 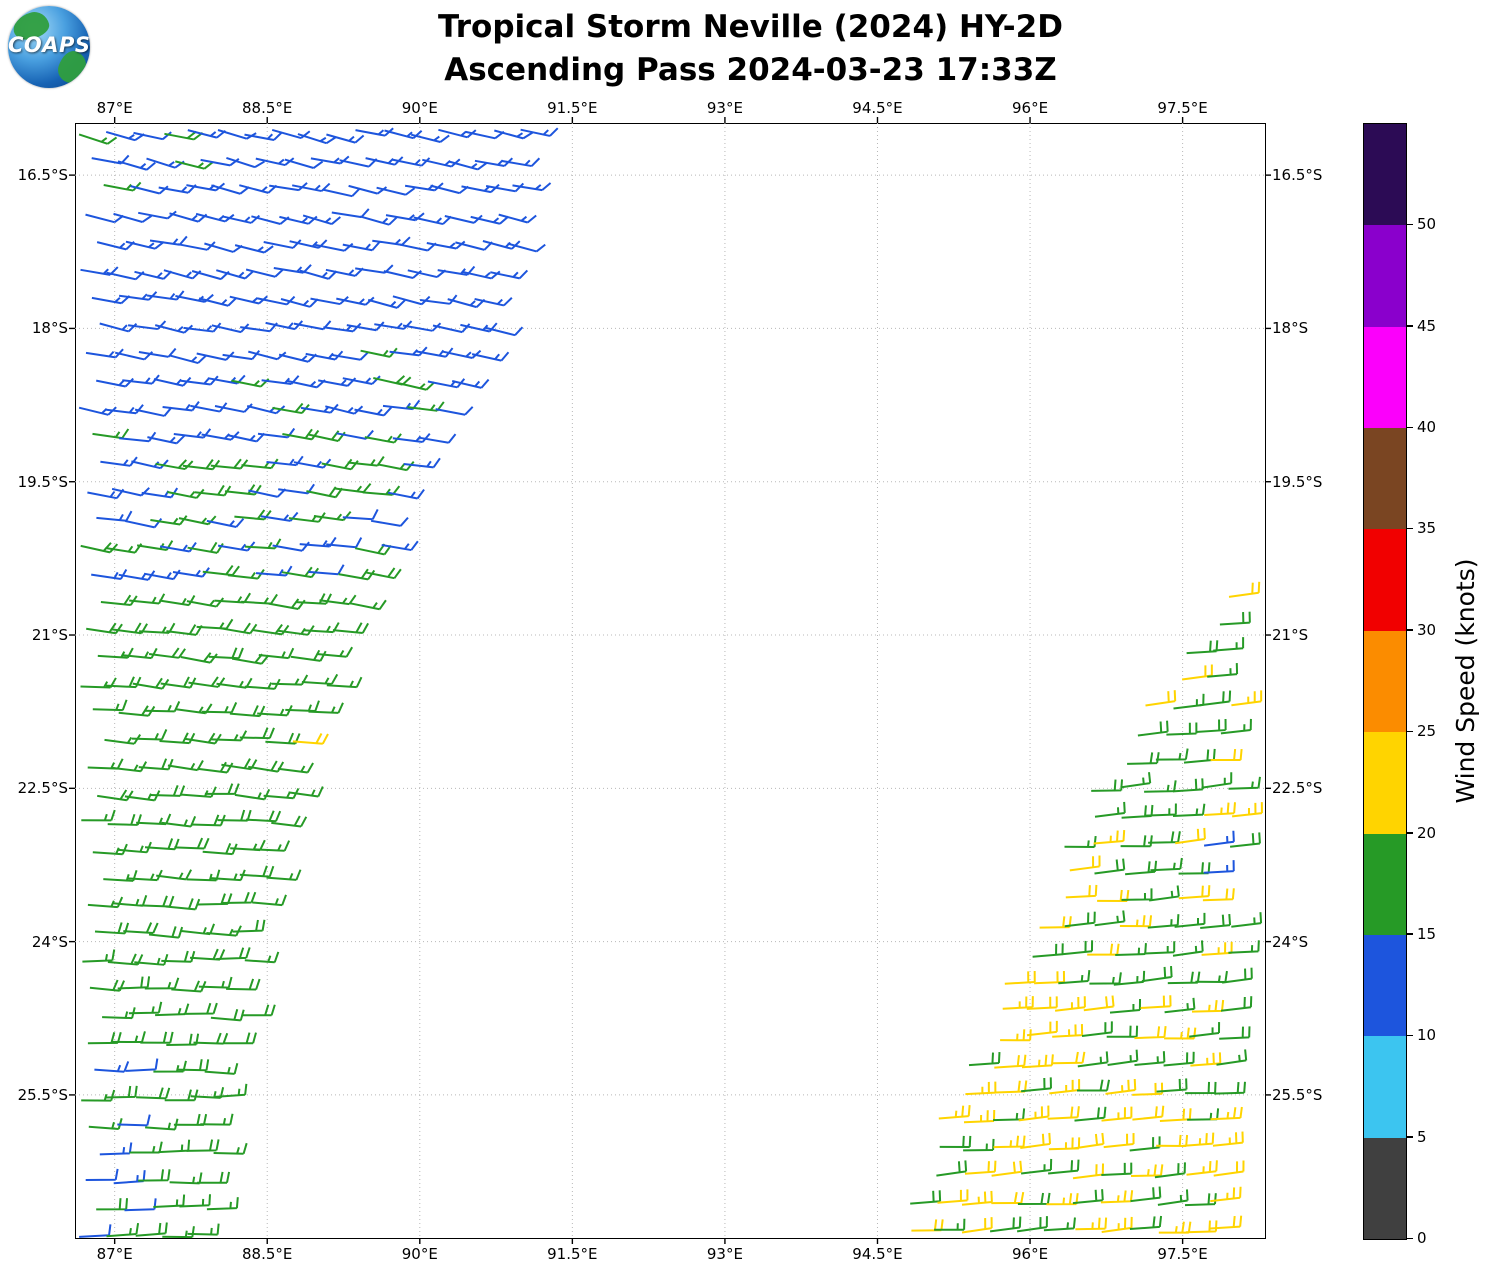 What do you see at coordinates (1030, 1254) in the screenshot?
I see `lon-tick-label-bottom: 96°E` at bounding box center [1030, 1254].